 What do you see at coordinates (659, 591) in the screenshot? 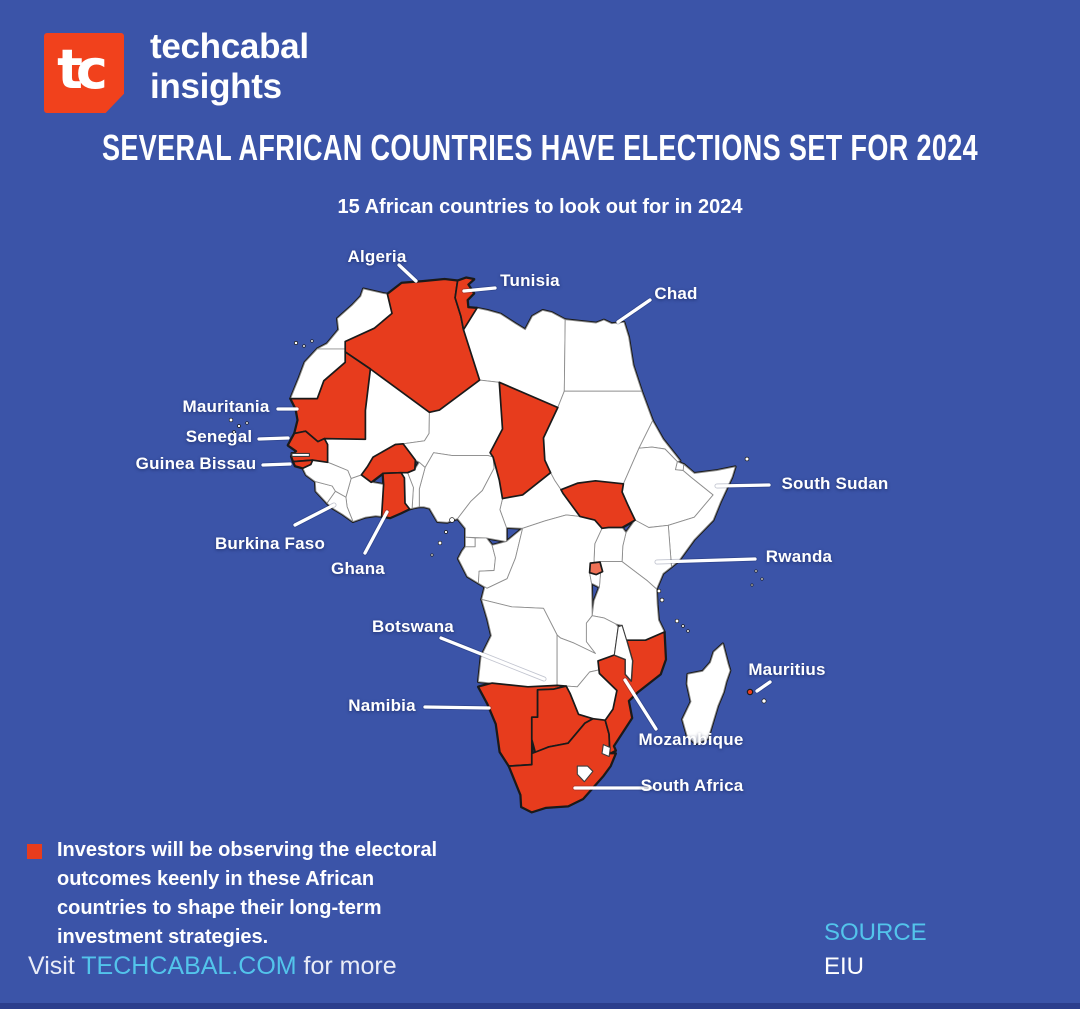
I see `island-zanzibar` at bounding box center [659, 591].